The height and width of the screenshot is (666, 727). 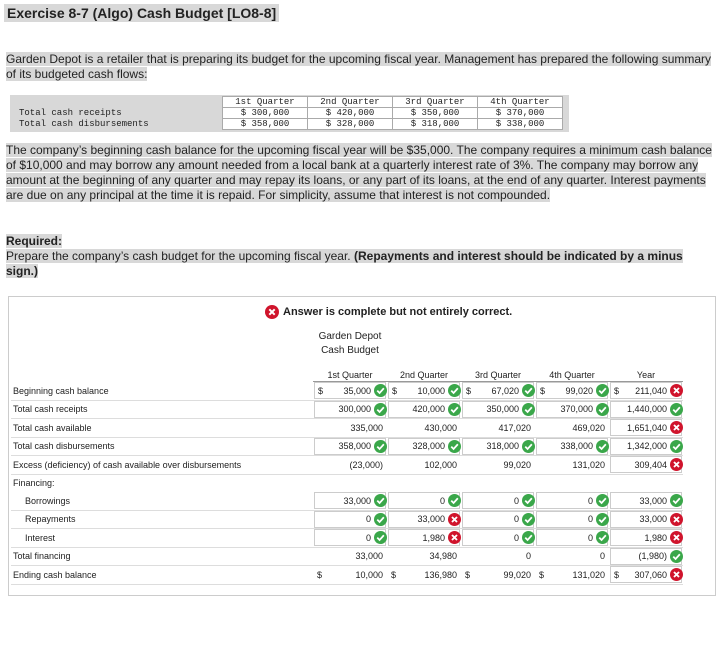 I want to click on value-cell: 1,342,000, so click(x=646, y=446).